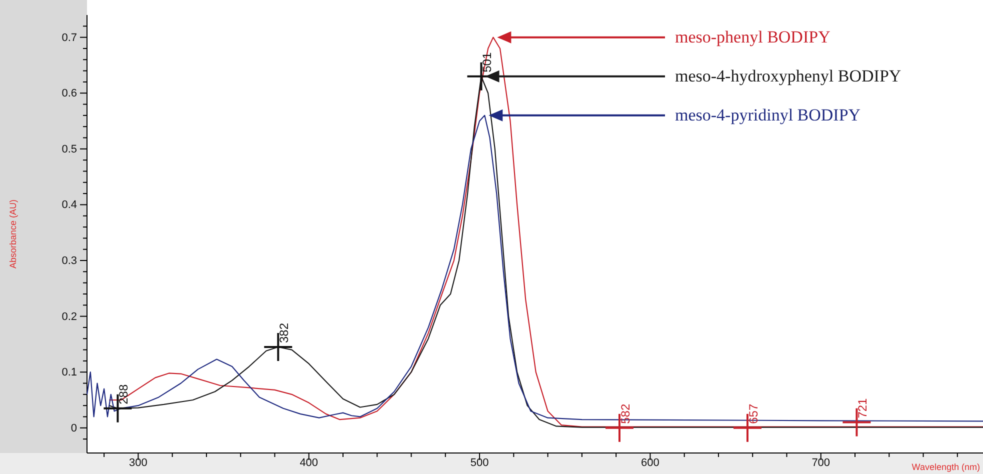 Image resolution: width=983 pixels, height=474 pixels. I want to click on y-tick-label: 0.1, so click(69, 372).